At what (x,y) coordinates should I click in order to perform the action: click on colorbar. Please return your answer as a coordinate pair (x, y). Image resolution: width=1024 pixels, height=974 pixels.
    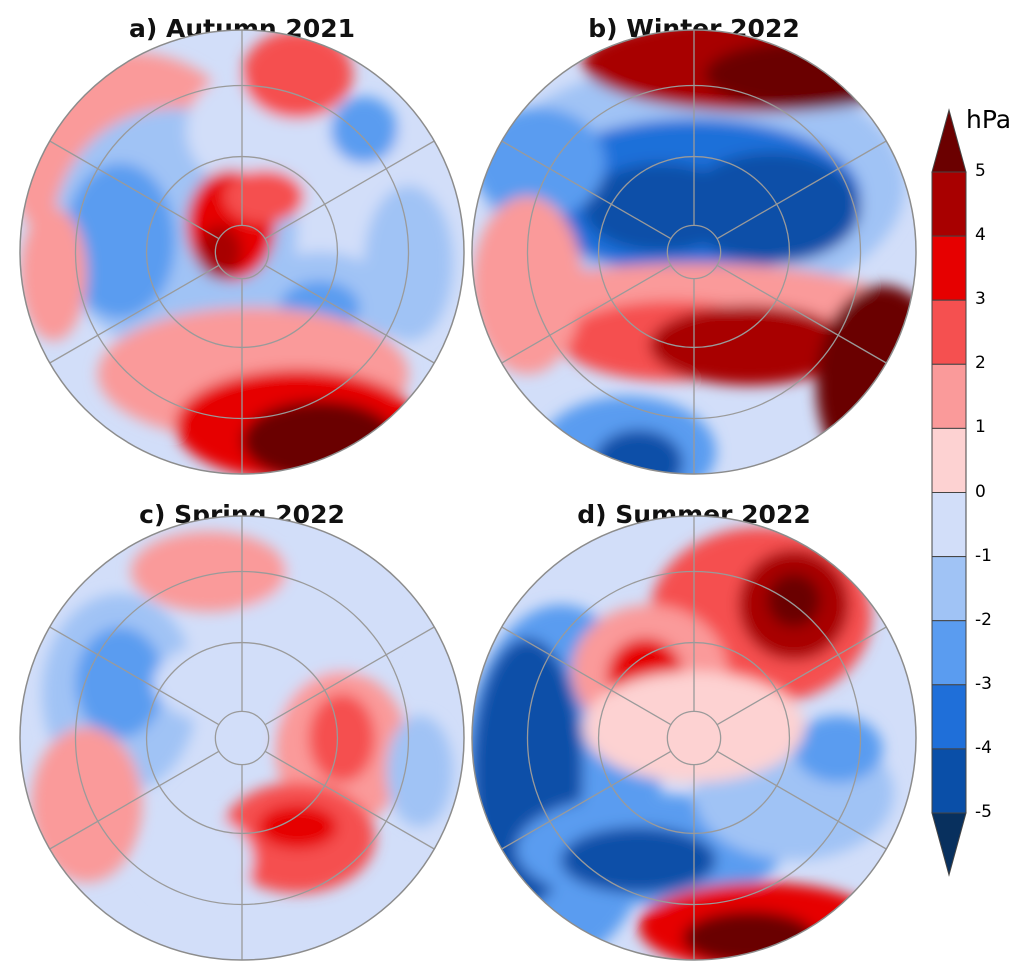
    Looking at the image, I should click on (949, 492).